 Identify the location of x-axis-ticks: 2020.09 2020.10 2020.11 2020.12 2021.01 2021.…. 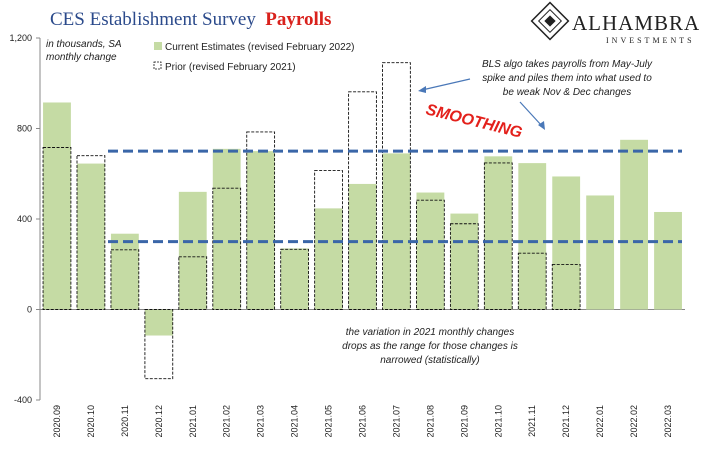
(362, 421).